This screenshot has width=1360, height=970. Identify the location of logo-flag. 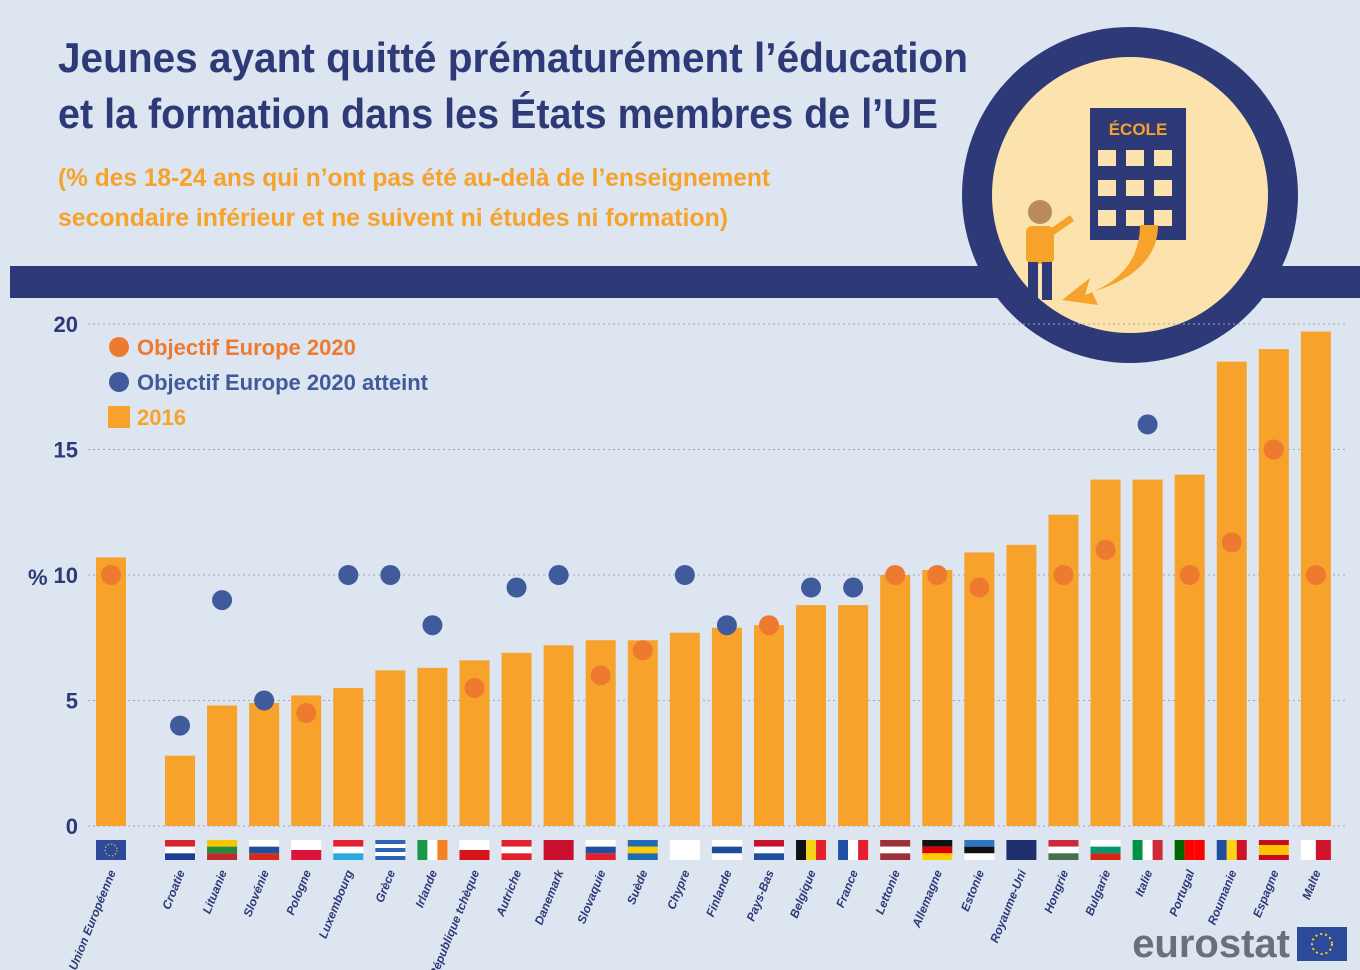
(1322, 944).